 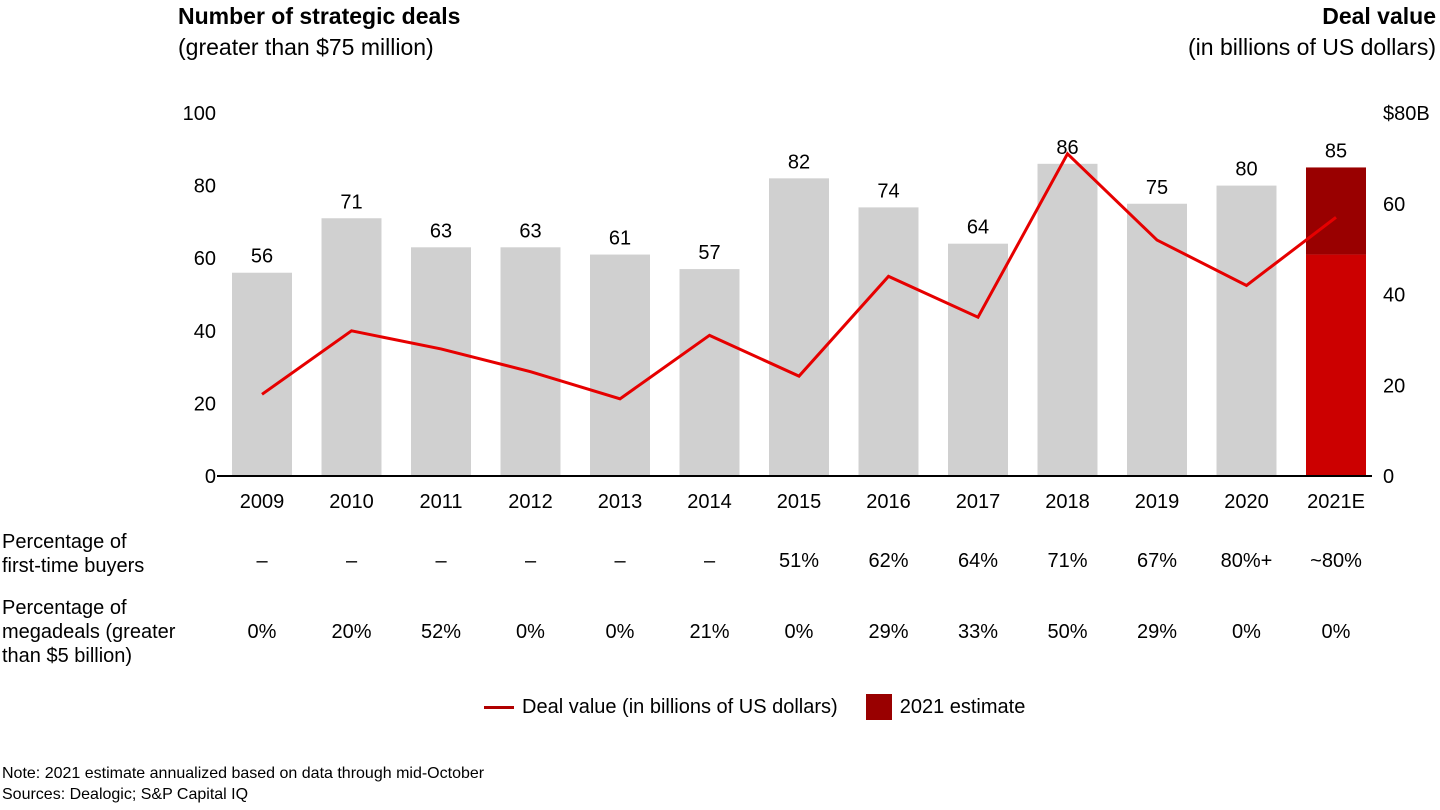 What do you see at coordinates (205, 332) in the screenshot?
I see `left-axis-tick: 40` at bounding box center [205, 332].